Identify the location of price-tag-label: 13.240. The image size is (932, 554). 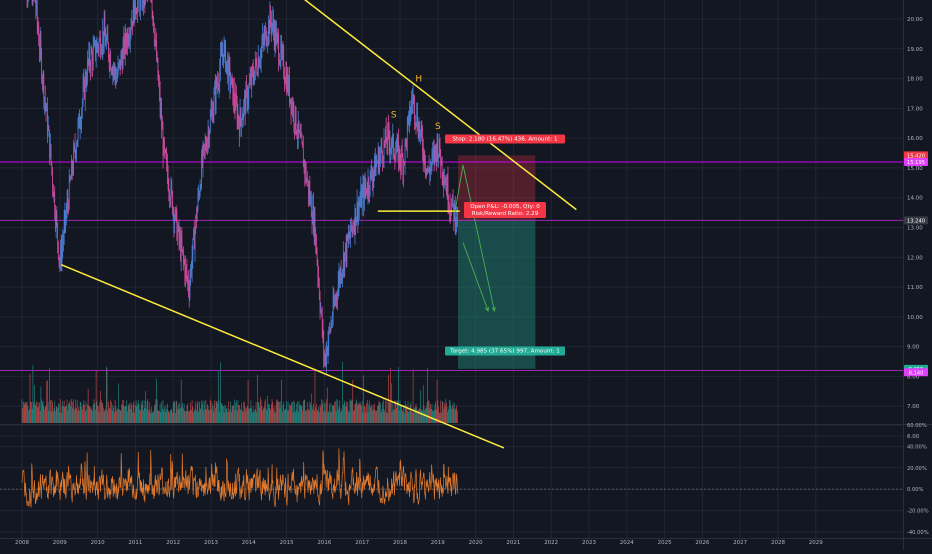
(916, 221).